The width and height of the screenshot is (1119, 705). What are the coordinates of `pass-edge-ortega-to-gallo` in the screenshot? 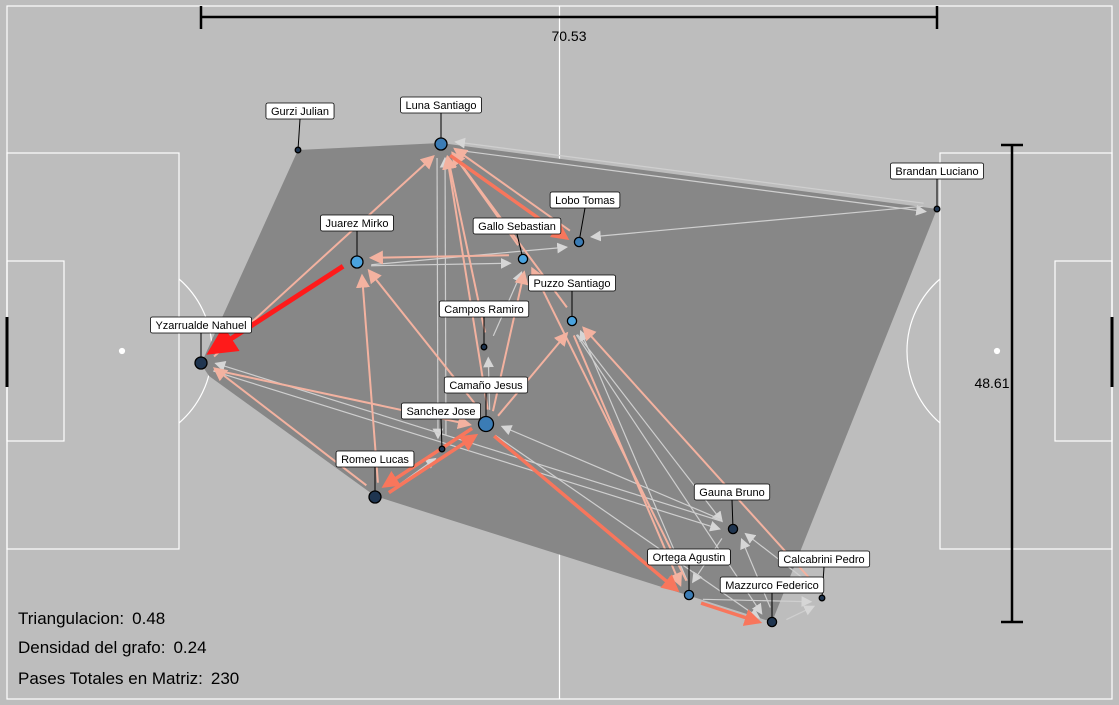 It's located at (609, 424).